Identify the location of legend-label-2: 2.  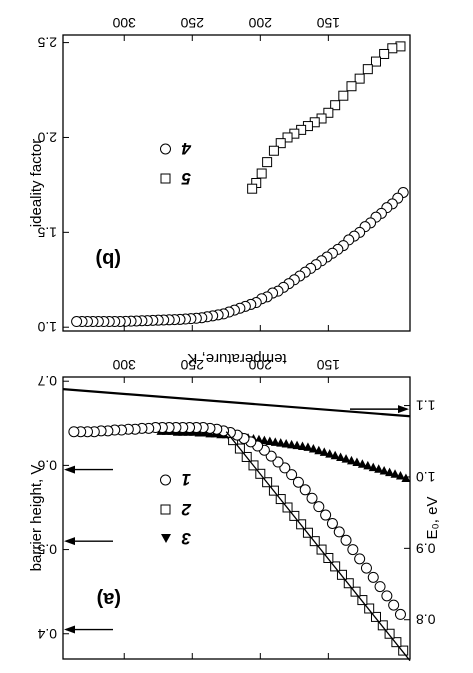
(186, 509).